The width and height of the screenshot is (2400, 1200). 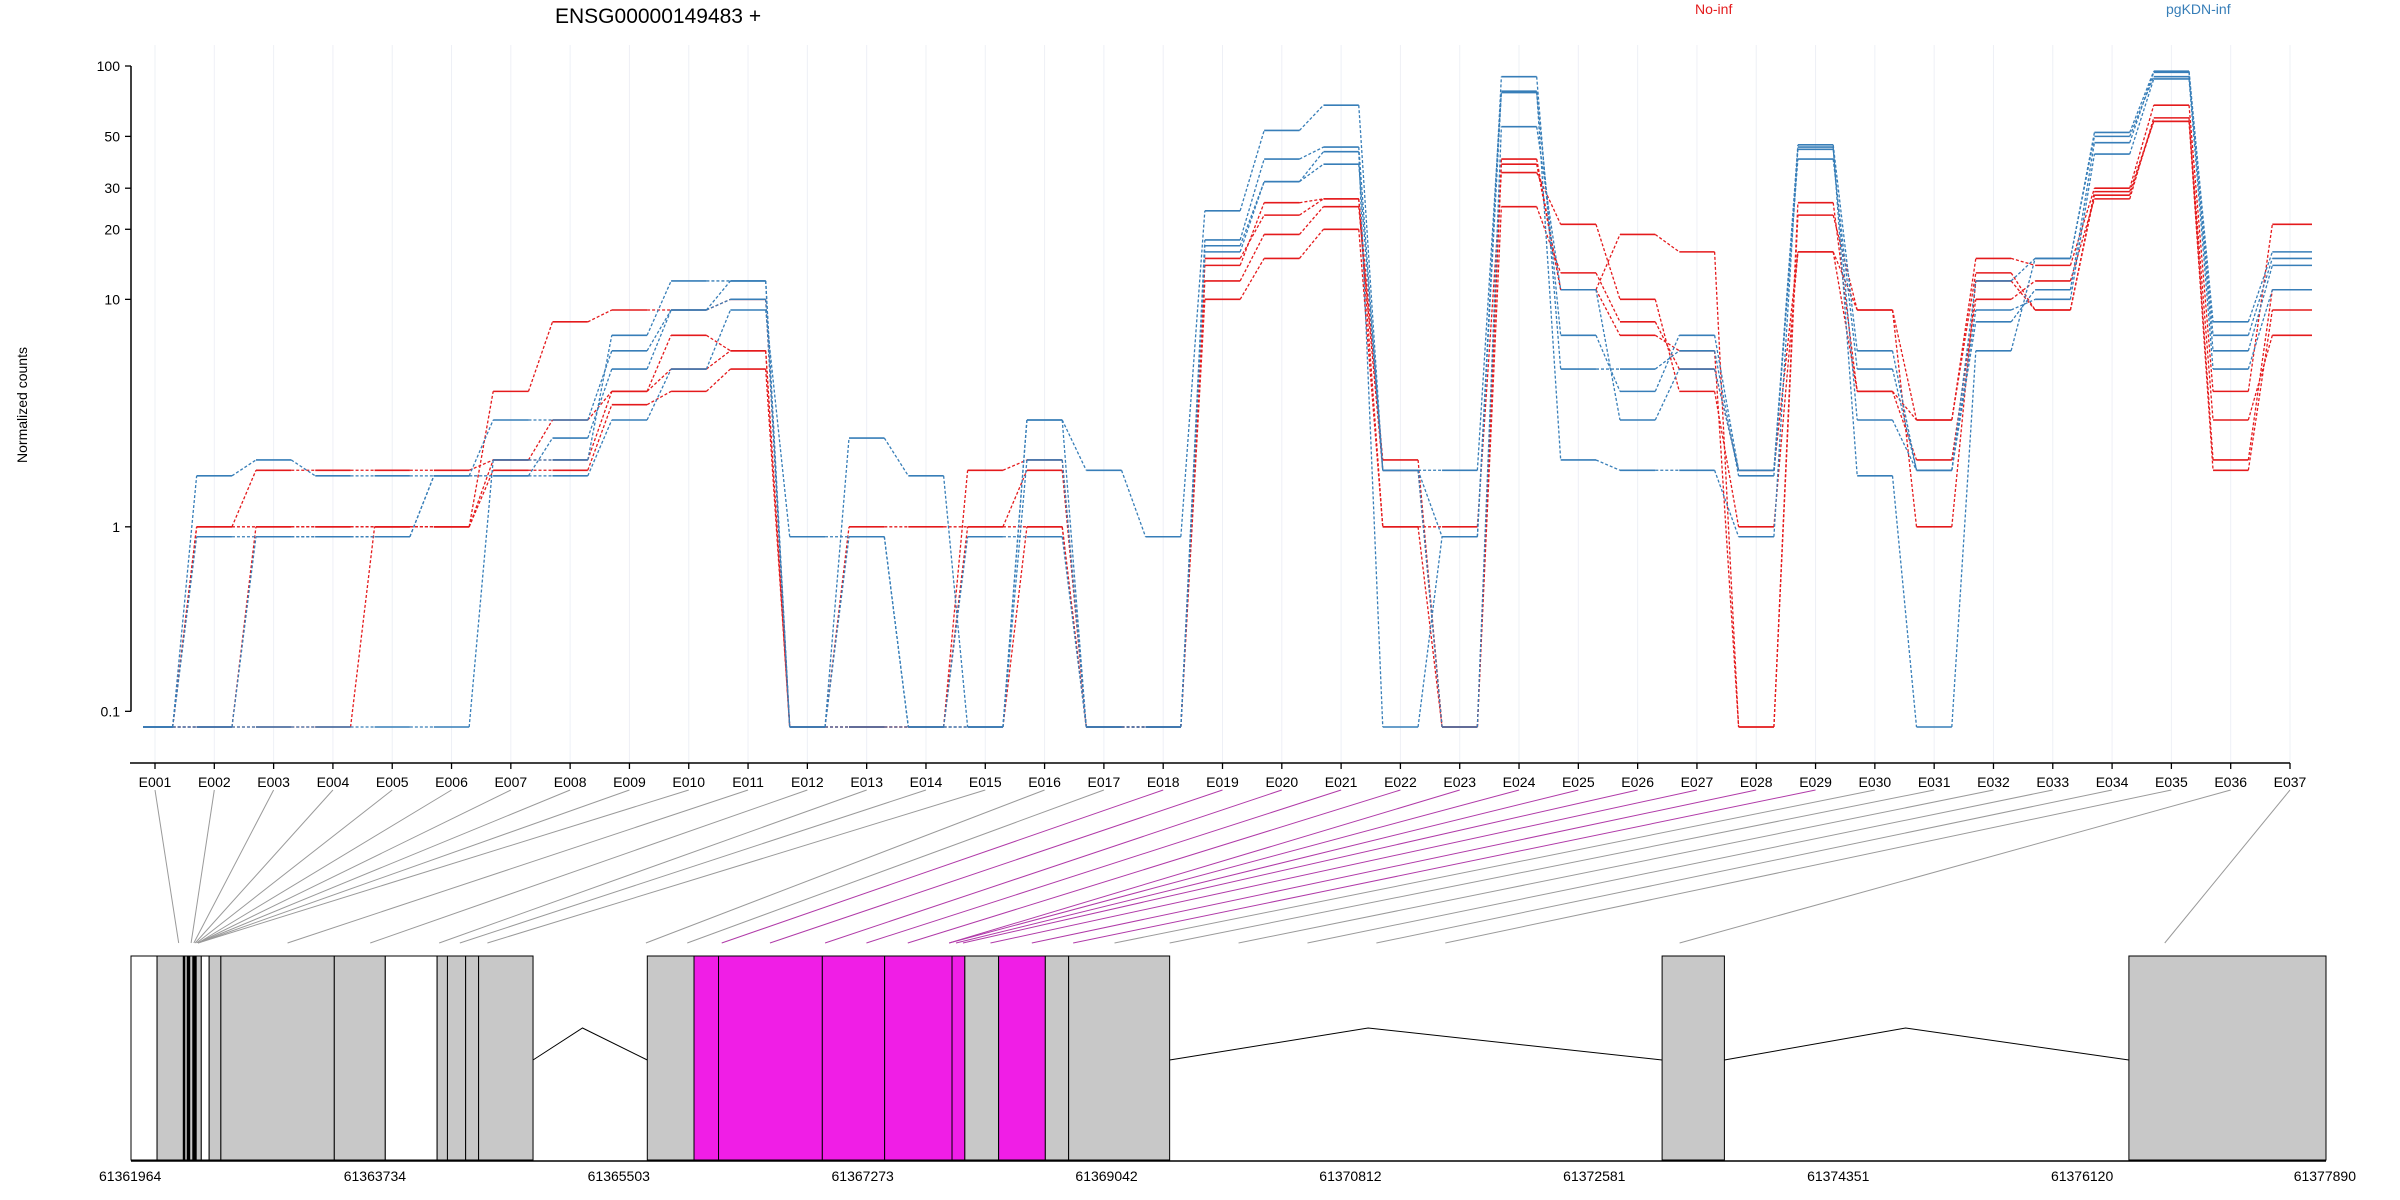 What do you see at coordinates (863, 1176) in the screenshot?
I see `genomic-tick-label: 61367273` at bounding box center [863, 1176].